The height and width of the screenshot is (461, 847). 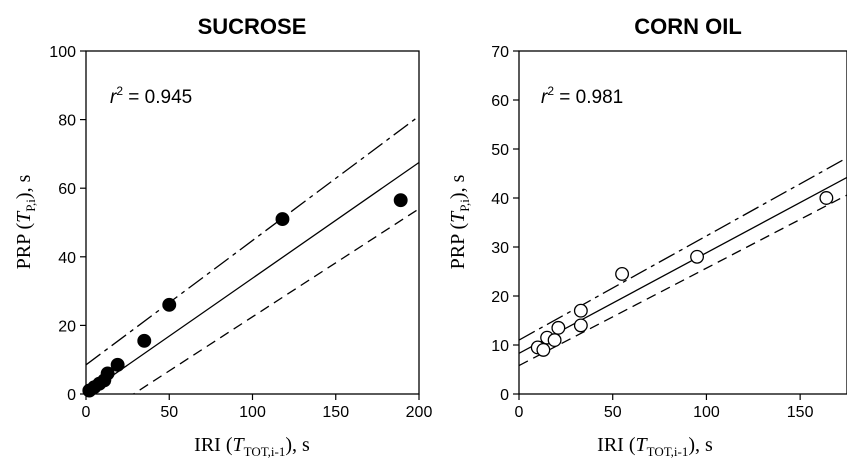 What do you see at coordinates (500, 52) in the screenshot?
I see `corn-oil-y-tick-label: 70` at bounding box center [500, 52].